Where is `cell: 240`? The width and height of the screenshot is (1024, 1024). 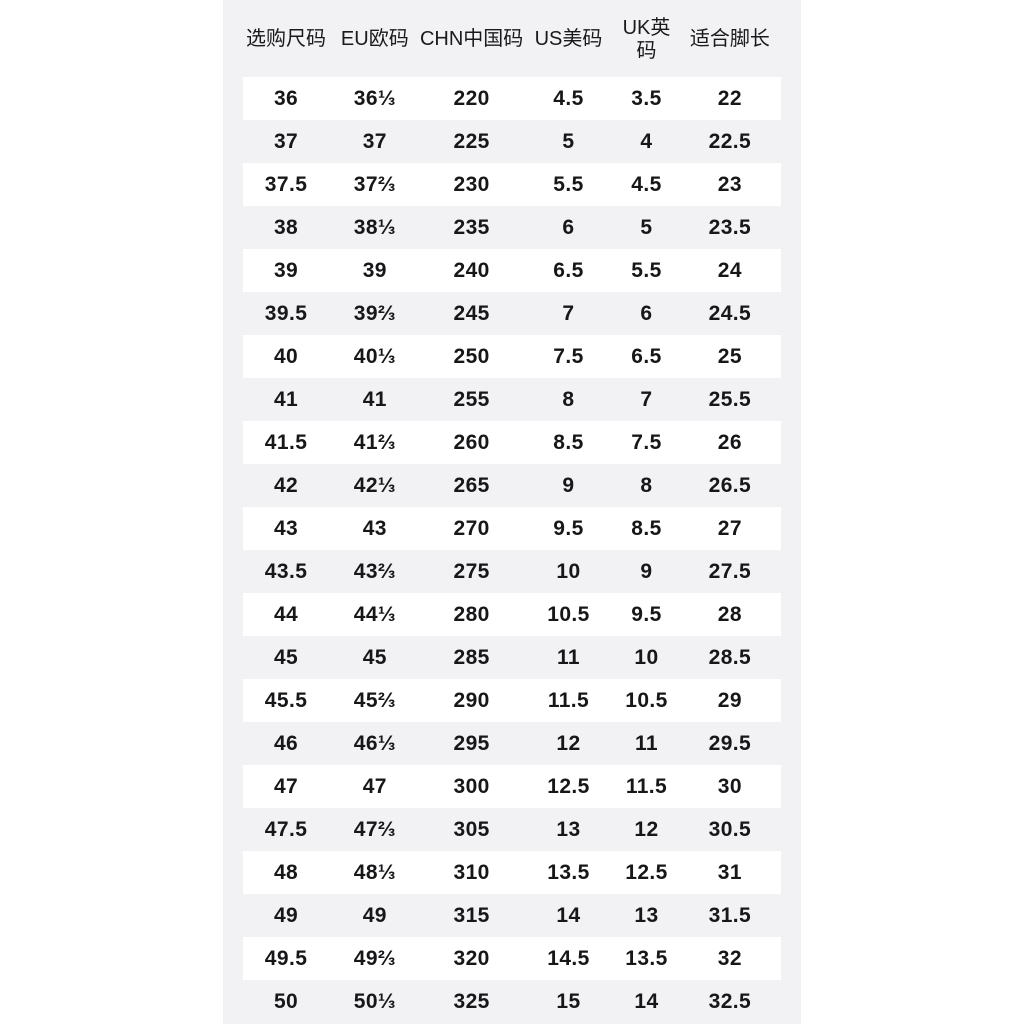
cell: 240 is located at coordinates (471, 270).